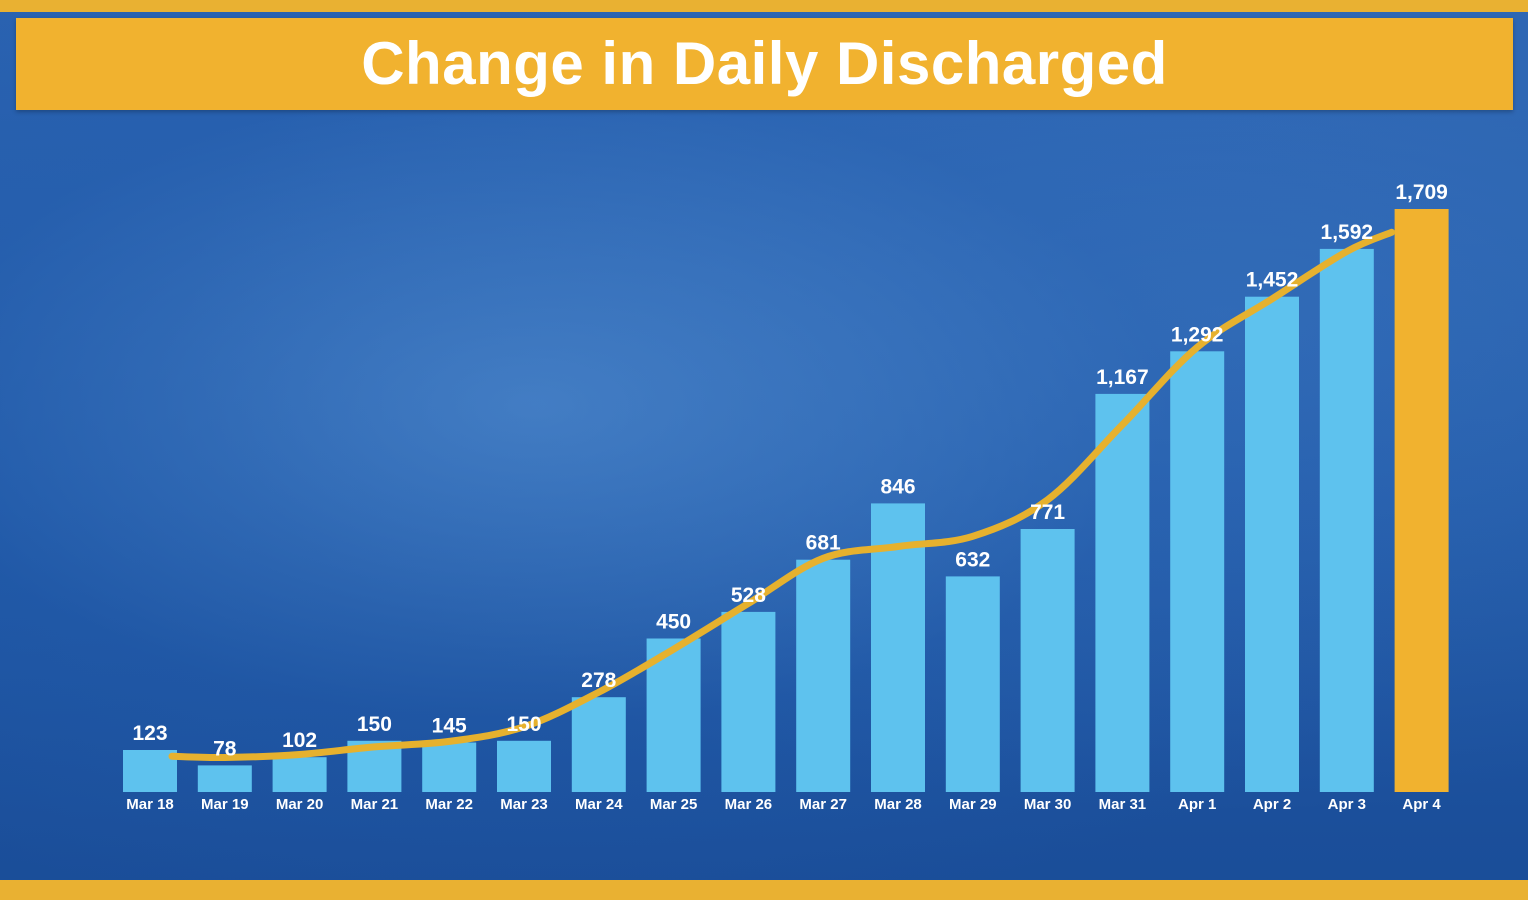 The image size is (1528, 900). What do you see at coordinates (749, 804) in the screenshot?
I see `x-tick-label: Mar 26` at bounding box center [749, 804].